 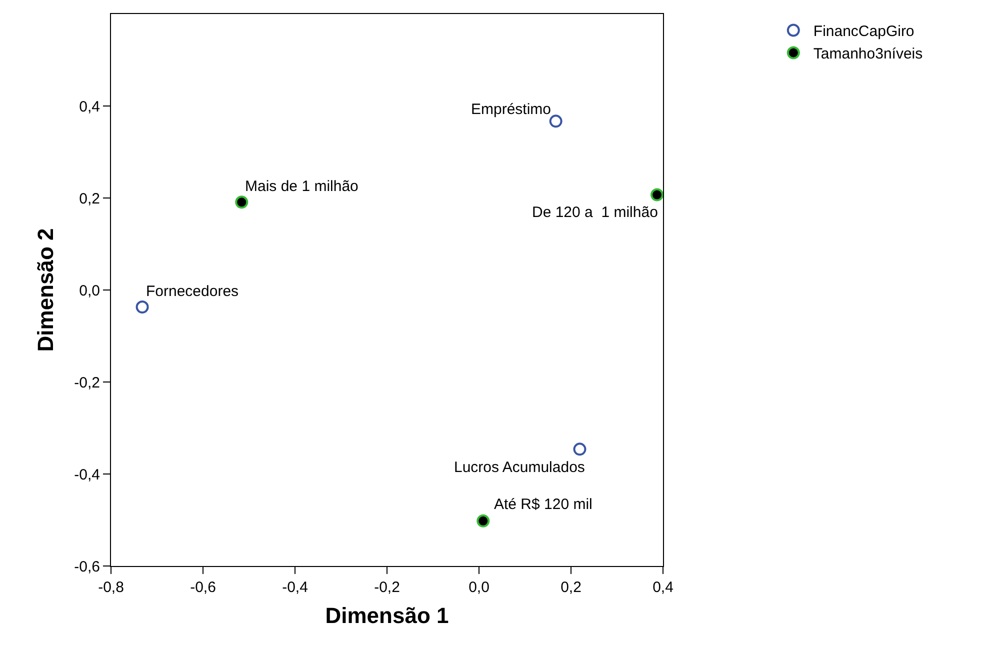 I want to click on annotation: Empréstimo, so click(x=511, y=109).